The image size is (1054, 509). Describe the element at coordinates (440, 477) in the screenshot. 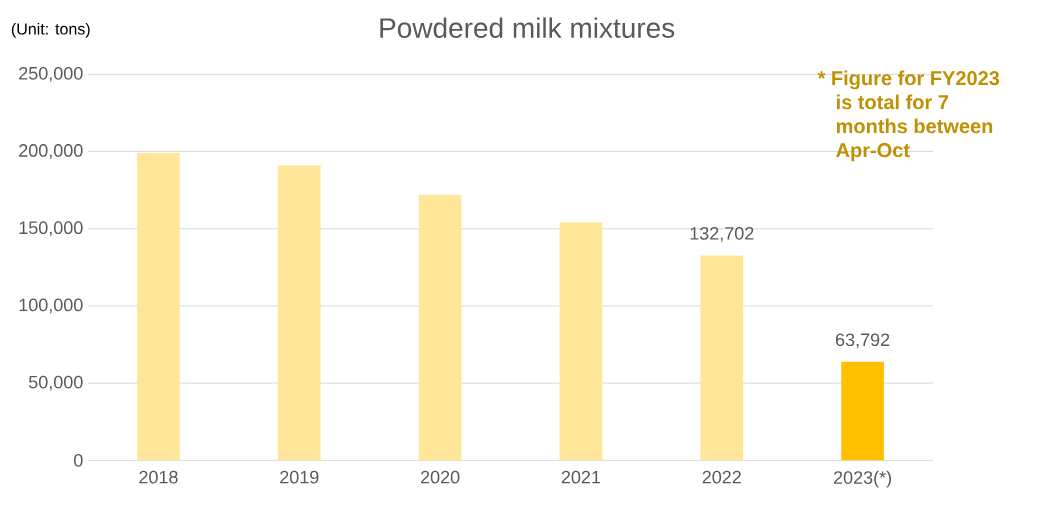

I see `x-tick-label: 2020` at that location.